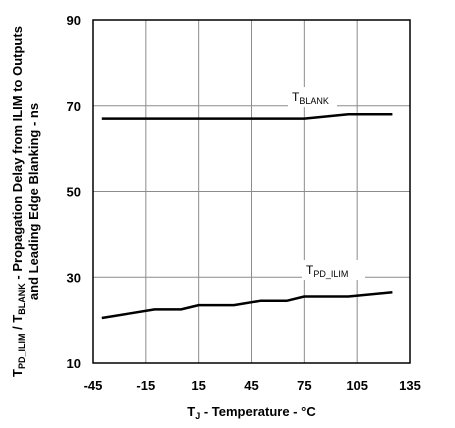  I want to click on series-line-t_blank, so click(247, 116).